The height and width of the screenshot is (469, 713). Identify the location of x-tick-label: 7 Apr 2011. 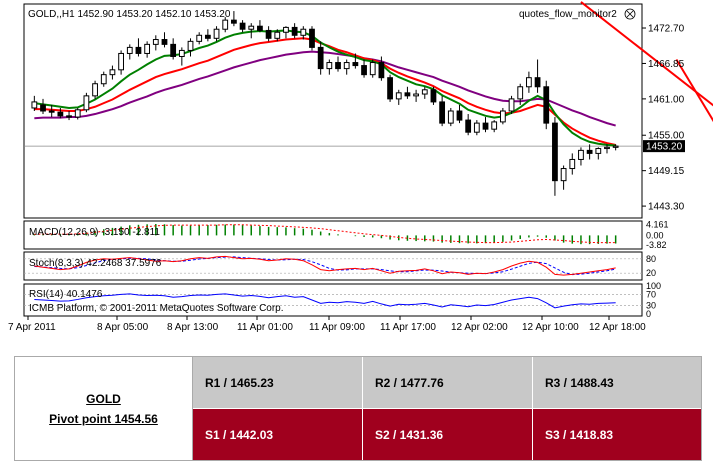
(32, 327).